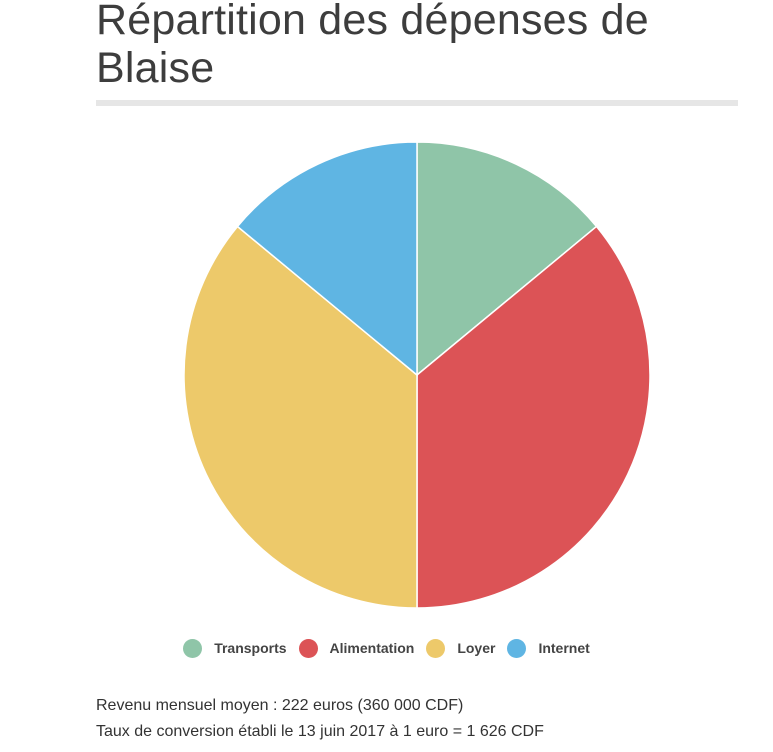 The width and height of the screenshot is (773, 752). Describe the element at coordinates (372, 46) in the screenshot. I see `chart-title: Répartition des dépenses de Blaise` at that location.